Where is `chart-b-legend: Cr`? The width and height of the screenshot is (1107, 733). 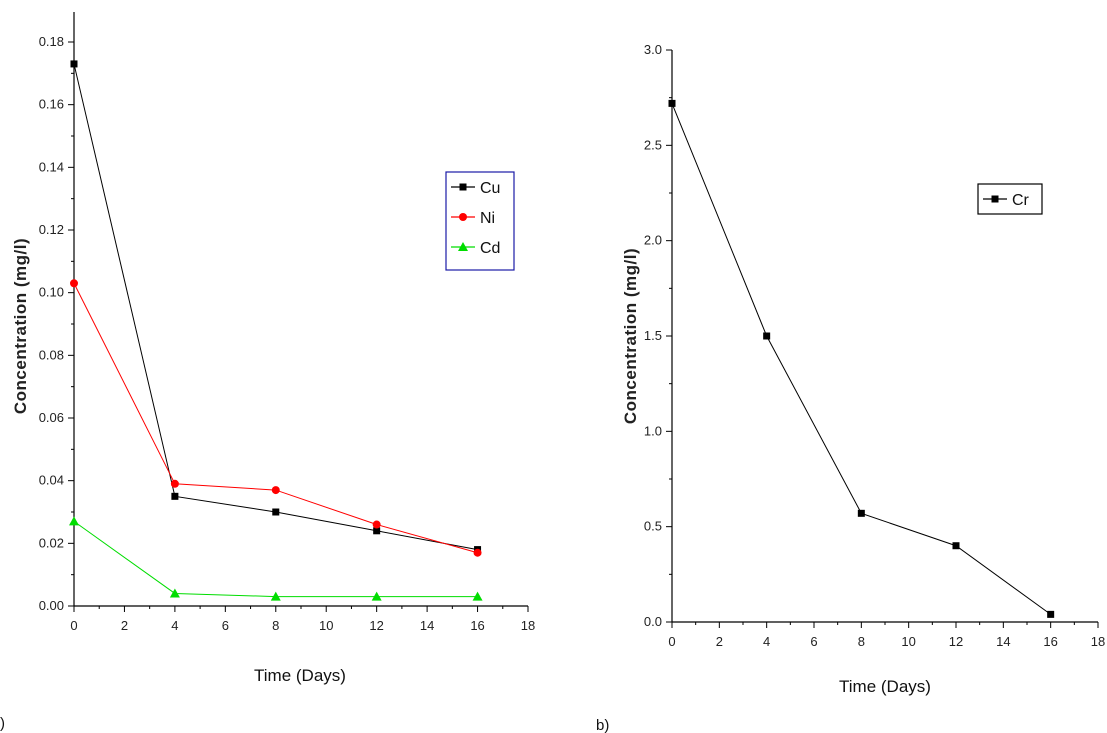 chart-b-legend: Cr is located at coordinates (1010, 199).